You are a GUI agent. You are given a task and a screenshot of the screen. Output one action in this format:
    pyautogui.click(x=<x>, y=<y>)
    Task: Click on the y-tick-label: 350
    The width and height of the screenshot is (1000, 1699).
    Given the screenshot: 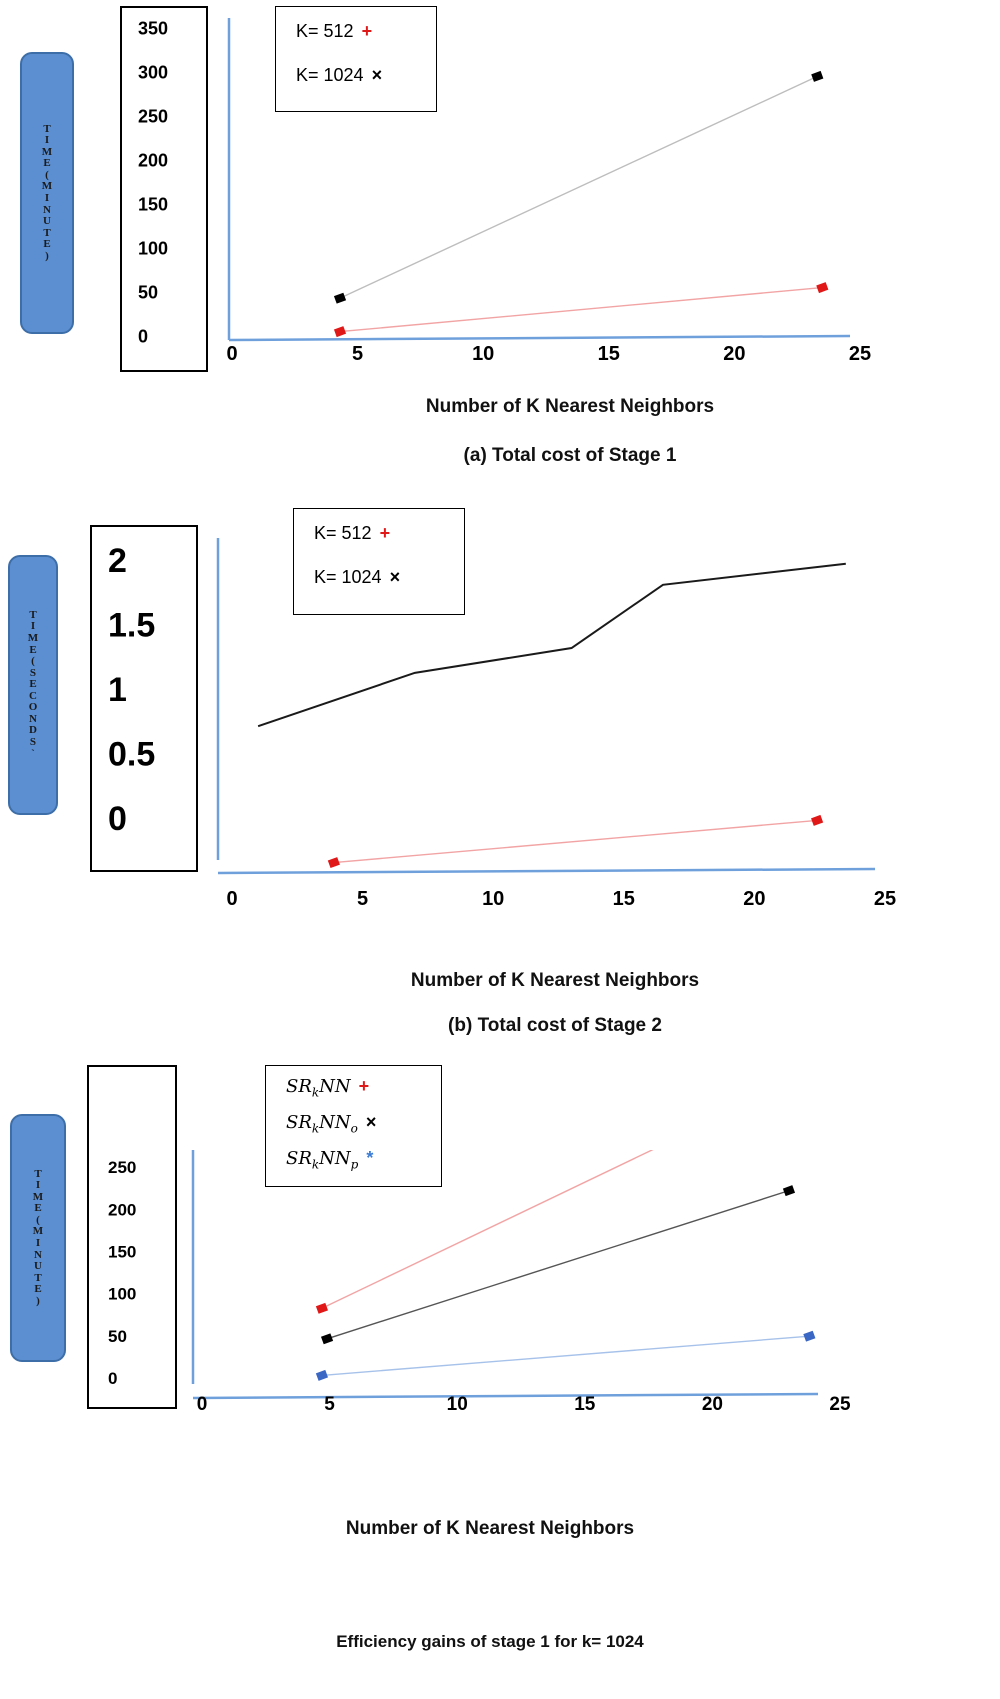 What is the action you would take?
    pyautogui.click(x=153, y=28)
    